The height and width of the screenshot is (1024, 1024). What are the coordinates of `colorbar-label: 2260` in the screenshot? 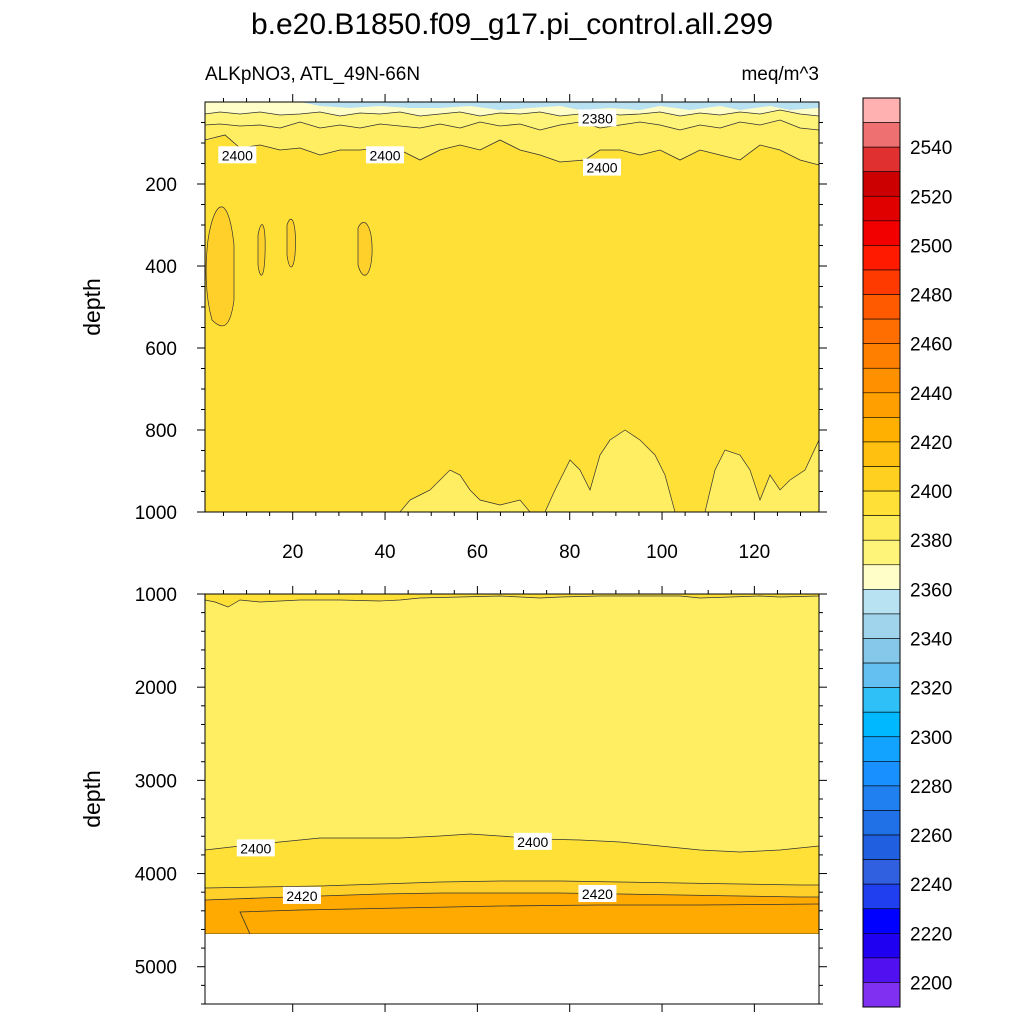 It's located at (931, 836).